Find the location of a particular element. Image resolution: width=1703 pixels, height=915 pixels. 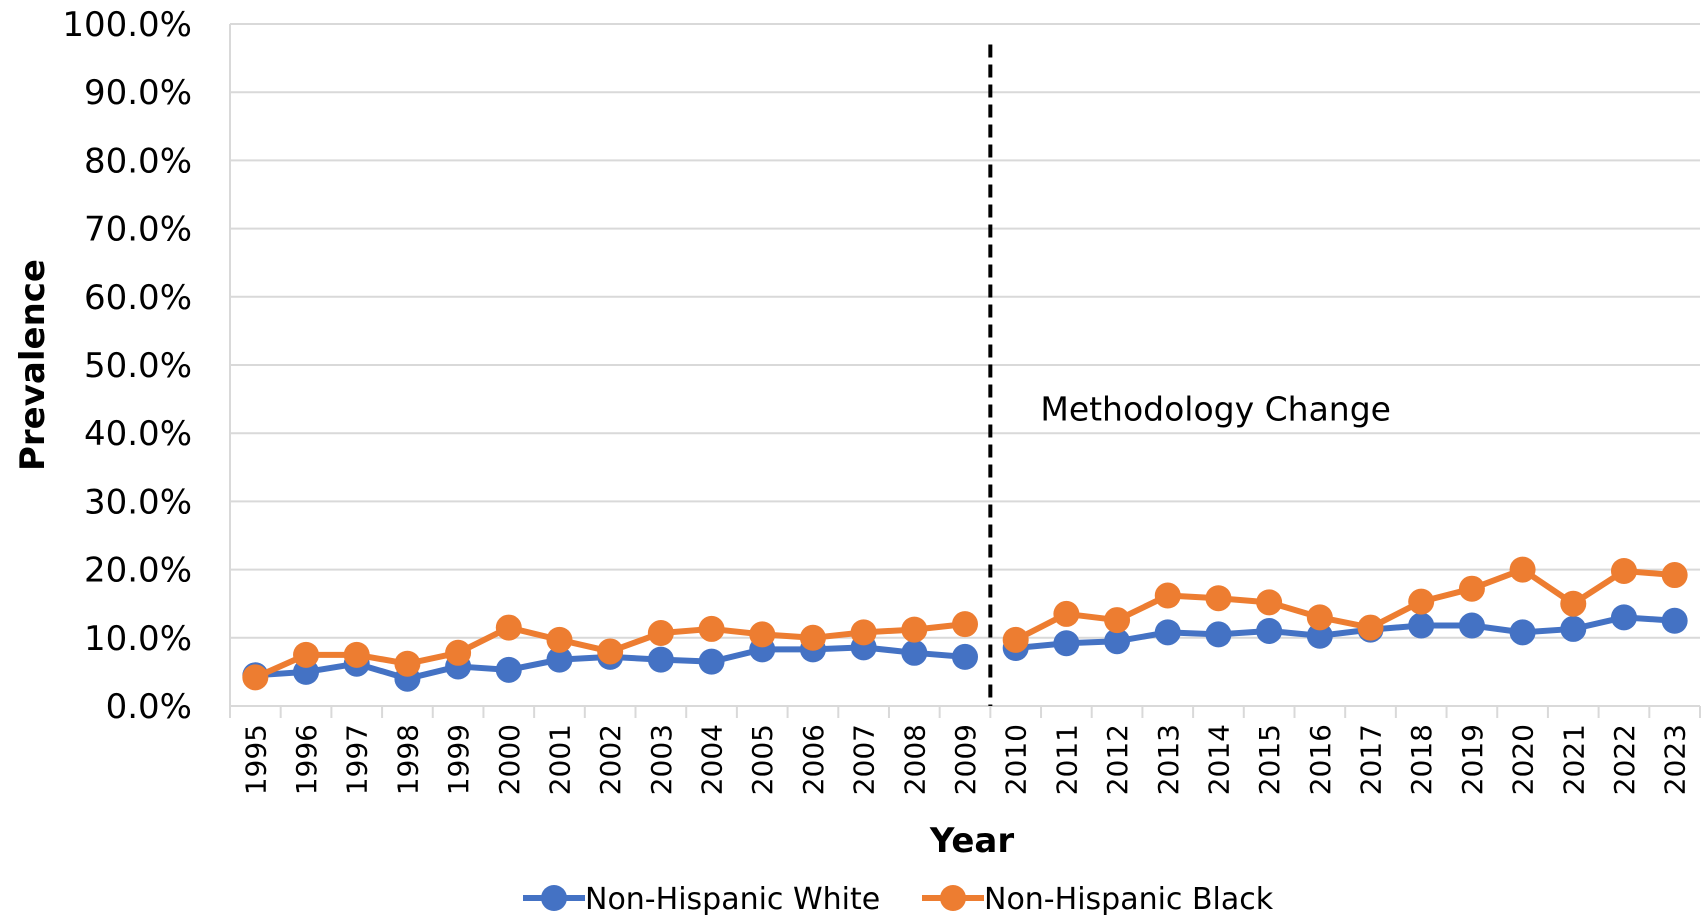

y-tick-label: 0.0% is located at coordinates (149, 707).